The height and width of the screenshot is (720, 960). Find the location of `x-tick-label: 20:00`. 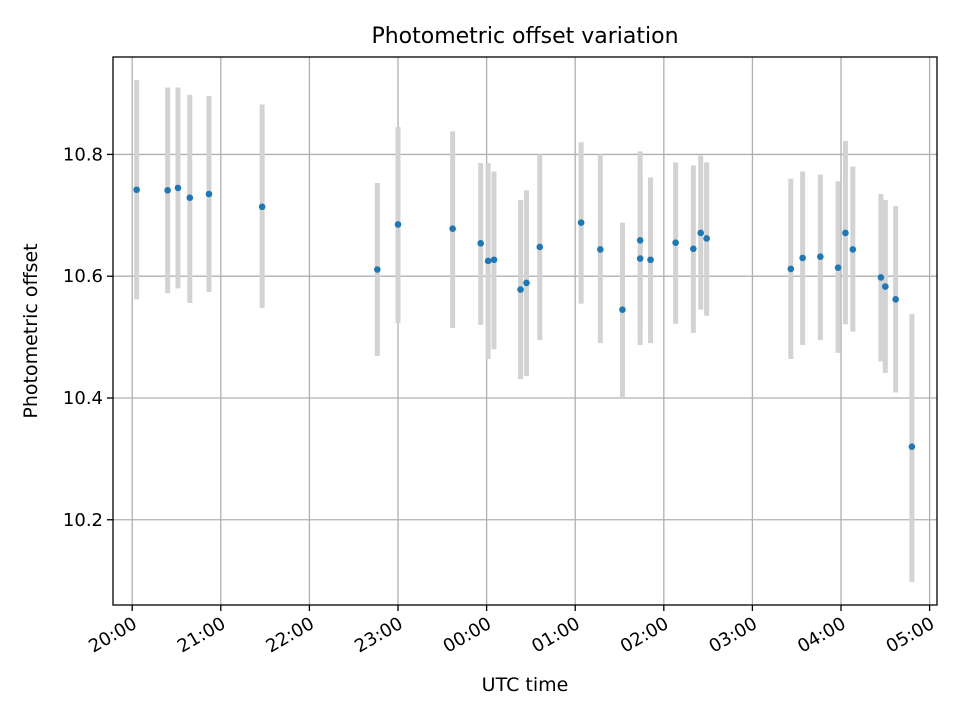

x-tick-label: 20:00 is located at coordinates (112, 635).